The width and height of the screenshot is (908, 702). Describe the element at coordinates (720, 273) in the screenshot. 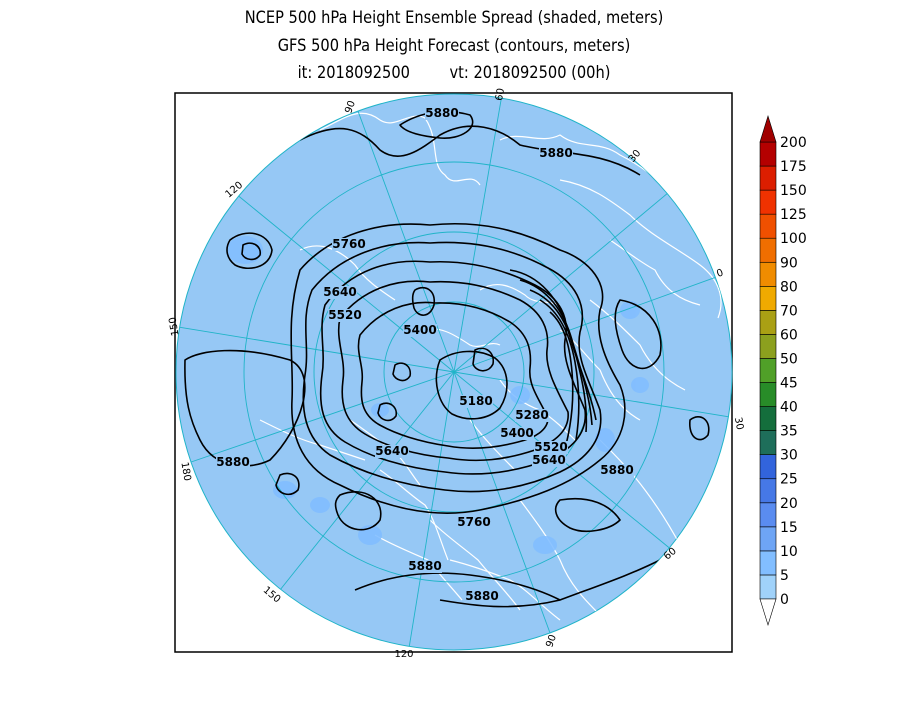

I see `longitude-label: 0` at that location.